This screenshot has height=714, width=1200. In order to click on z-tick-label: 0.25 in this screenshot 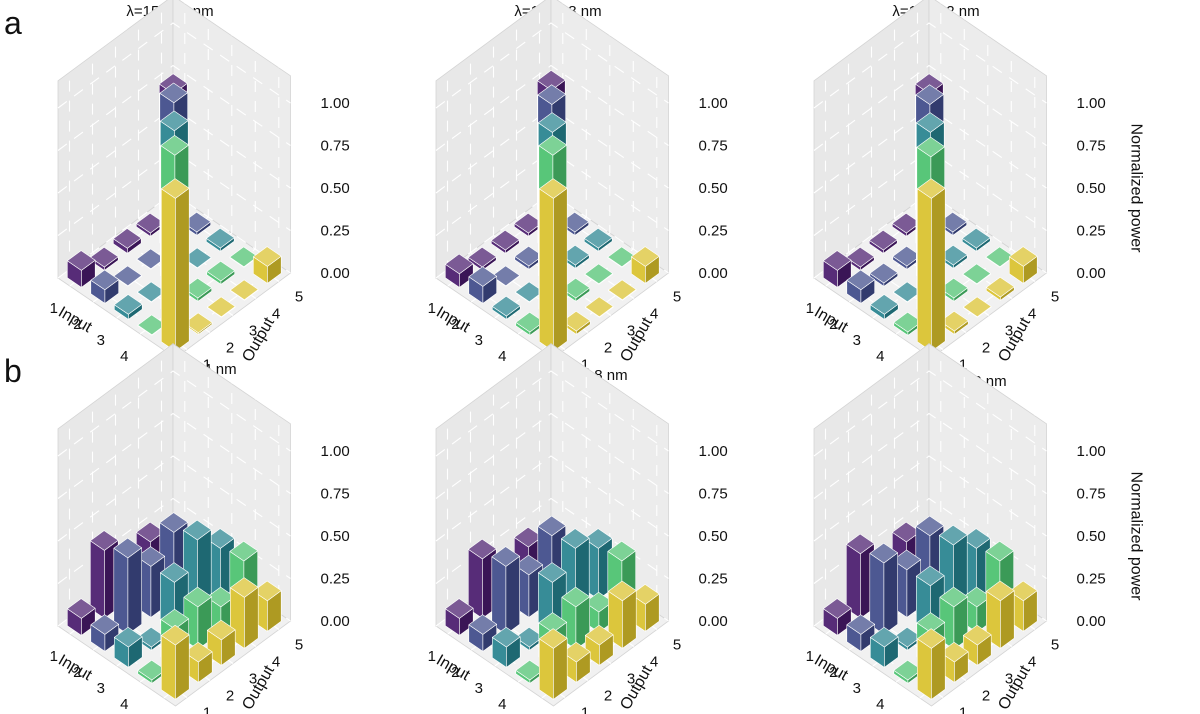, I will do `click(1091, 231)`.